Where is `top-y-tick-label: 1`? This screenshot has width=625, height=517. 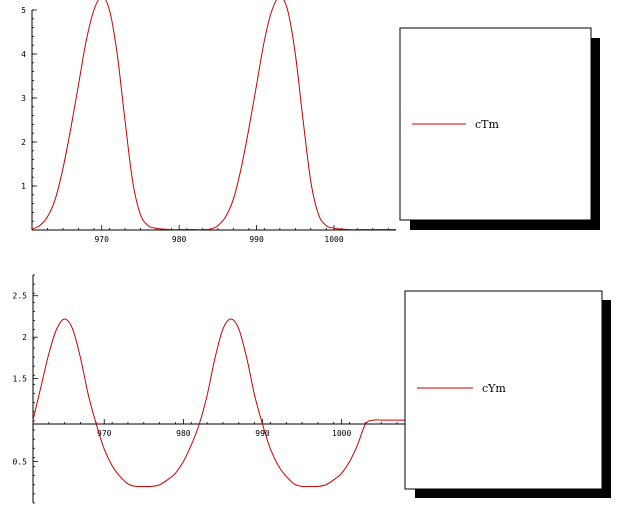 top-y-tick-label: 1 is located at coordinates (23, 186).